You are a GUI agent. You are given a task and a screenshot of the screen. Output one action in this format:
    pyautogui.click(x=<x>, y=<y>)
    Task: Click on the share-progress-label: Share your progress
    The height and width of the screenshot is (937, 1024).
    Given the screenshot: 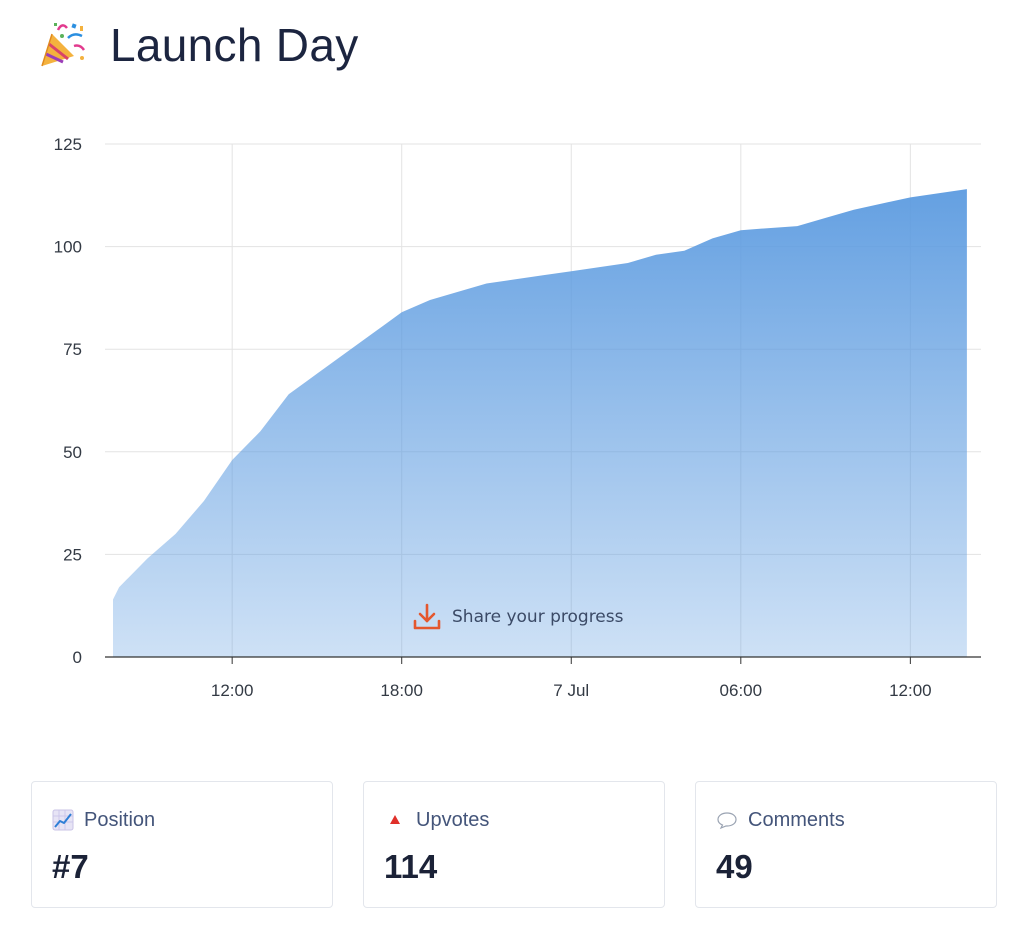 What is the action you would take?
    pyautogui.click(x=538, y=617)
    